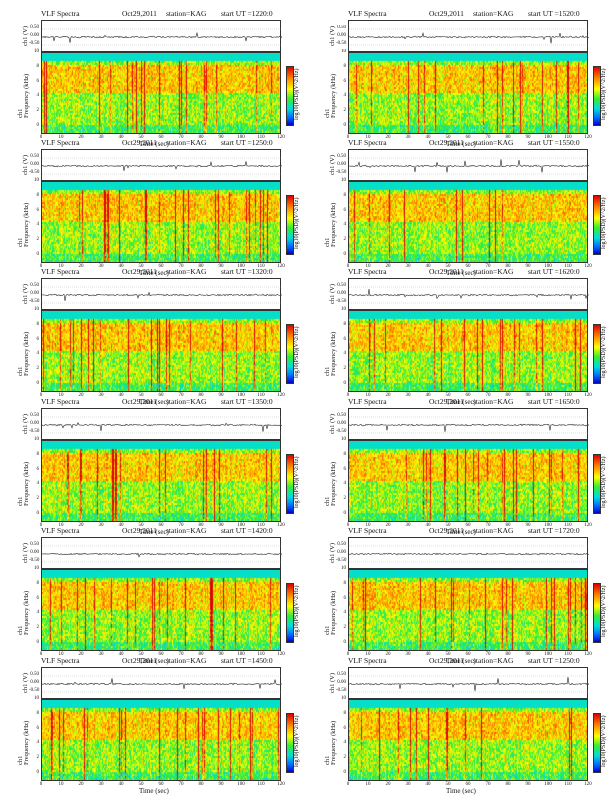 The image size is (612, 795). Describe the element at coordinates (38, 743) in the screenshot. I see `frequency-tick-label: 4` at that location.